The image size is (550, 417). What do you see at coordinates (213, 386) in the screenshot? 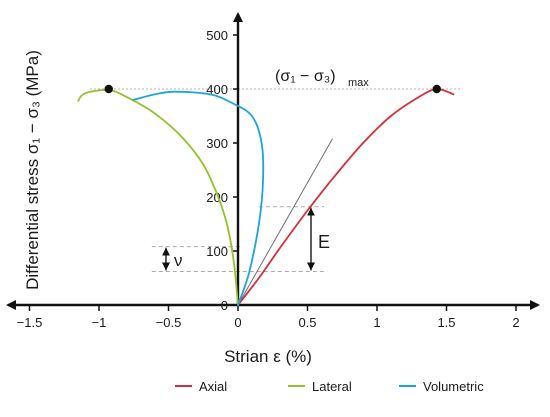
I see `legend-label-axial: Axial` at bounding box center [213, 386].